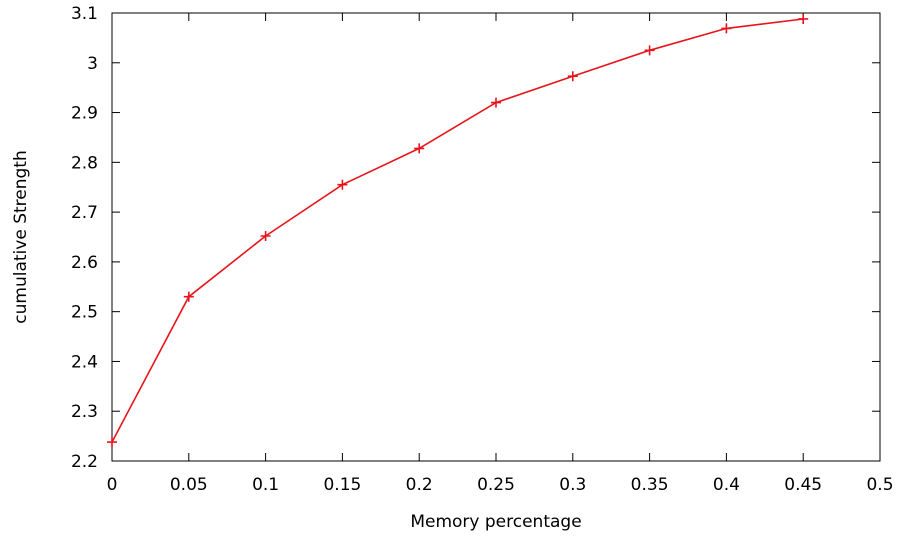  What do you see at coordinates (84, 114) in the screenshot?
I see `y-tick-label: 2.9` at bounding box center [84, 114].